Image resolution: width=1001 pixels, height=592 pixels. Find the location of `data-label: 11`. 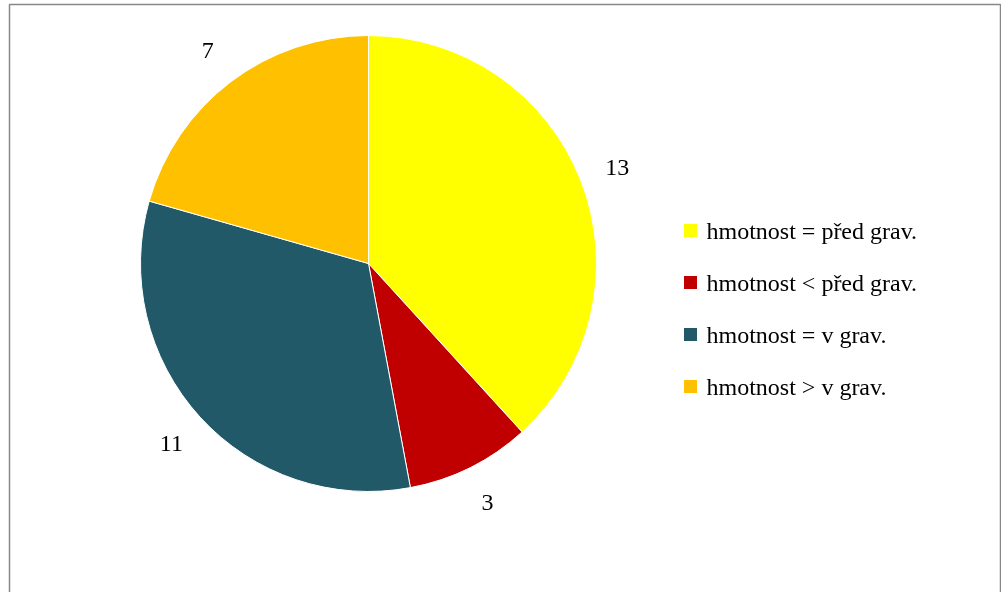

data-label: 11 is located at coordinates (171, 442).